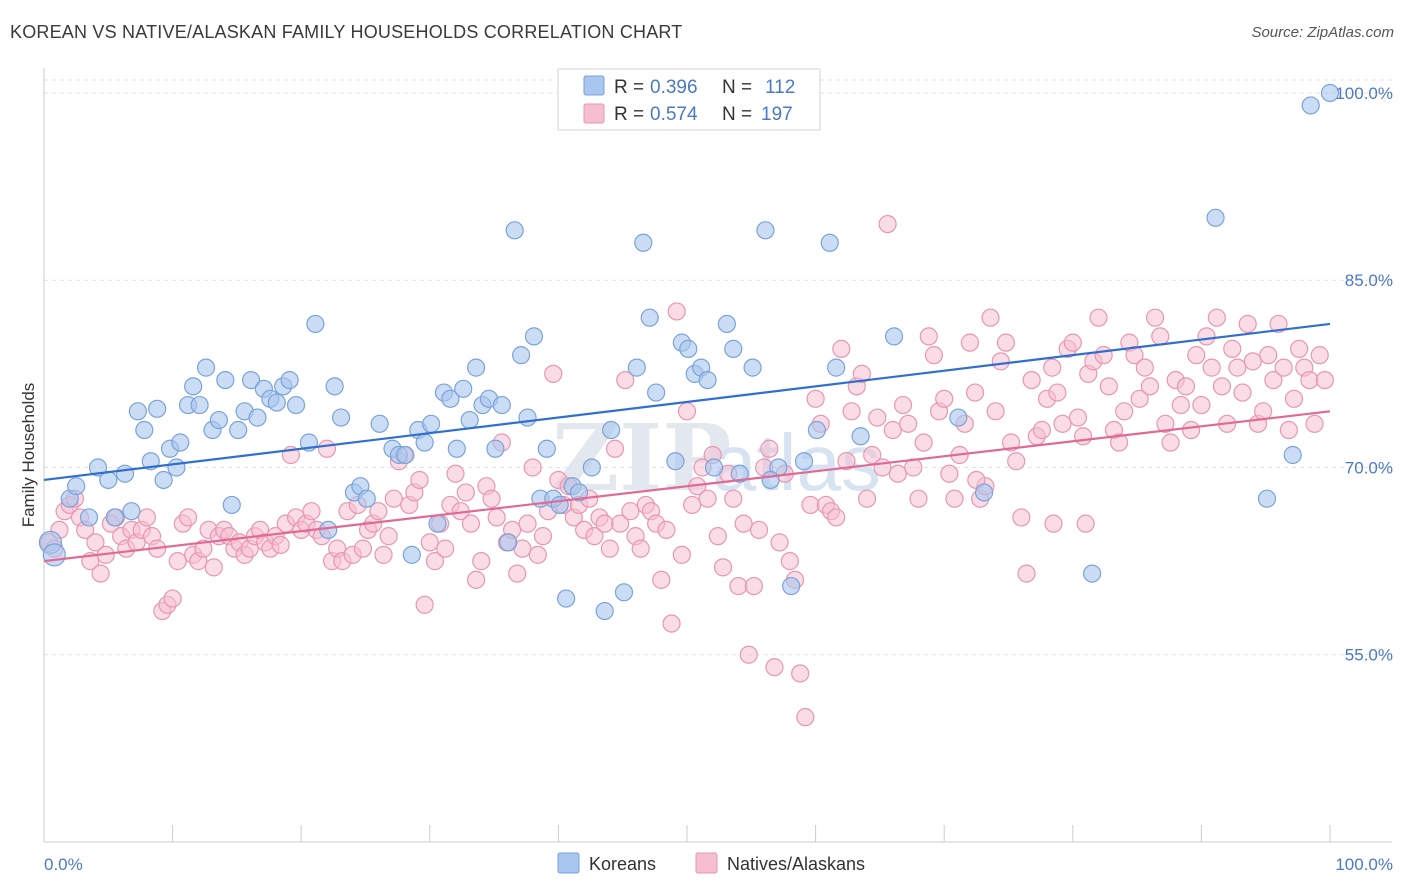 The width and height of the screenshot is (1406, 892). Describe the element at coordinates (63, 864) in the screenshot. I see `x-tick-label: 0.0%` at that location.